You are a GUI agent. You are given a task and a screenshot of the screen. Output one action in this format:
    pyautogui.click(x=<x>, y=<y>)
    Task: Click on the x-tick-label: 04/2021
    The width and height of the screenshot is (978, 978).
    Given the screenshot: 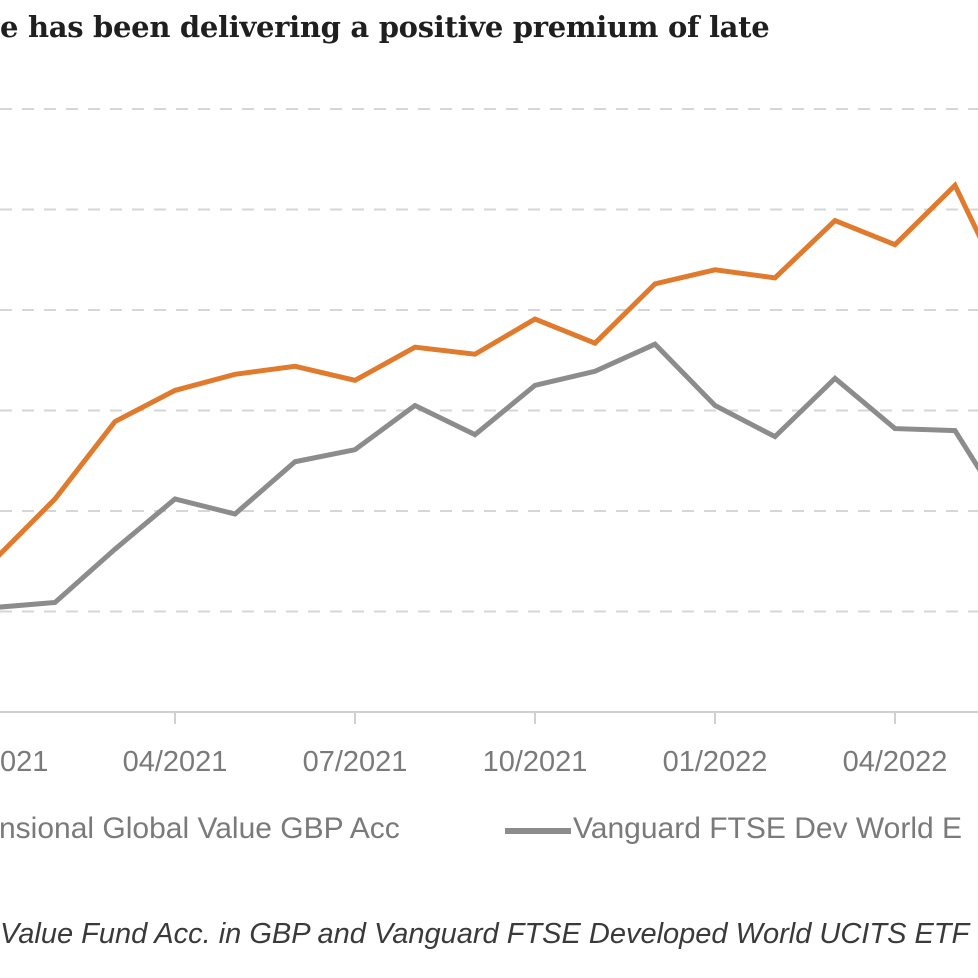 What is the action you would take?
    pyautogui.click(x=175, y=762)
    